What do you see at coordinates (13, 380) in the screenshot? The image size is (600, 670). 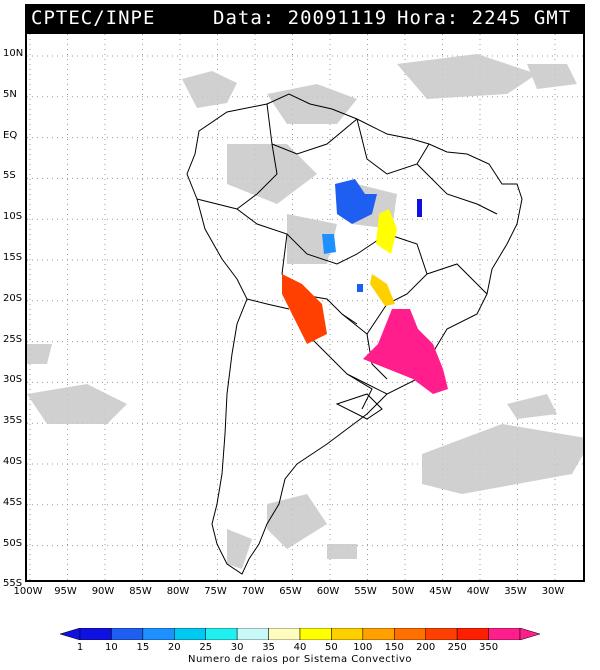 I see `latitude-label: 30S` at bounding box center [13, 380].